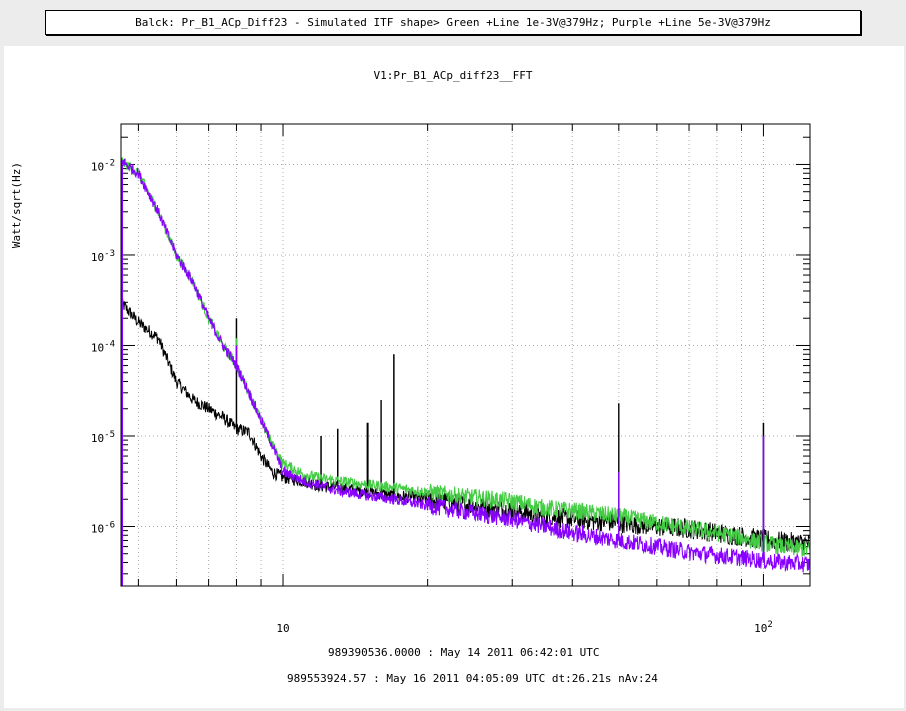  What do you see at coordinates (103, 346) in the screenshot?
I see `y-tick-label: 10⁻⁴` at bounding box center [103, 346].